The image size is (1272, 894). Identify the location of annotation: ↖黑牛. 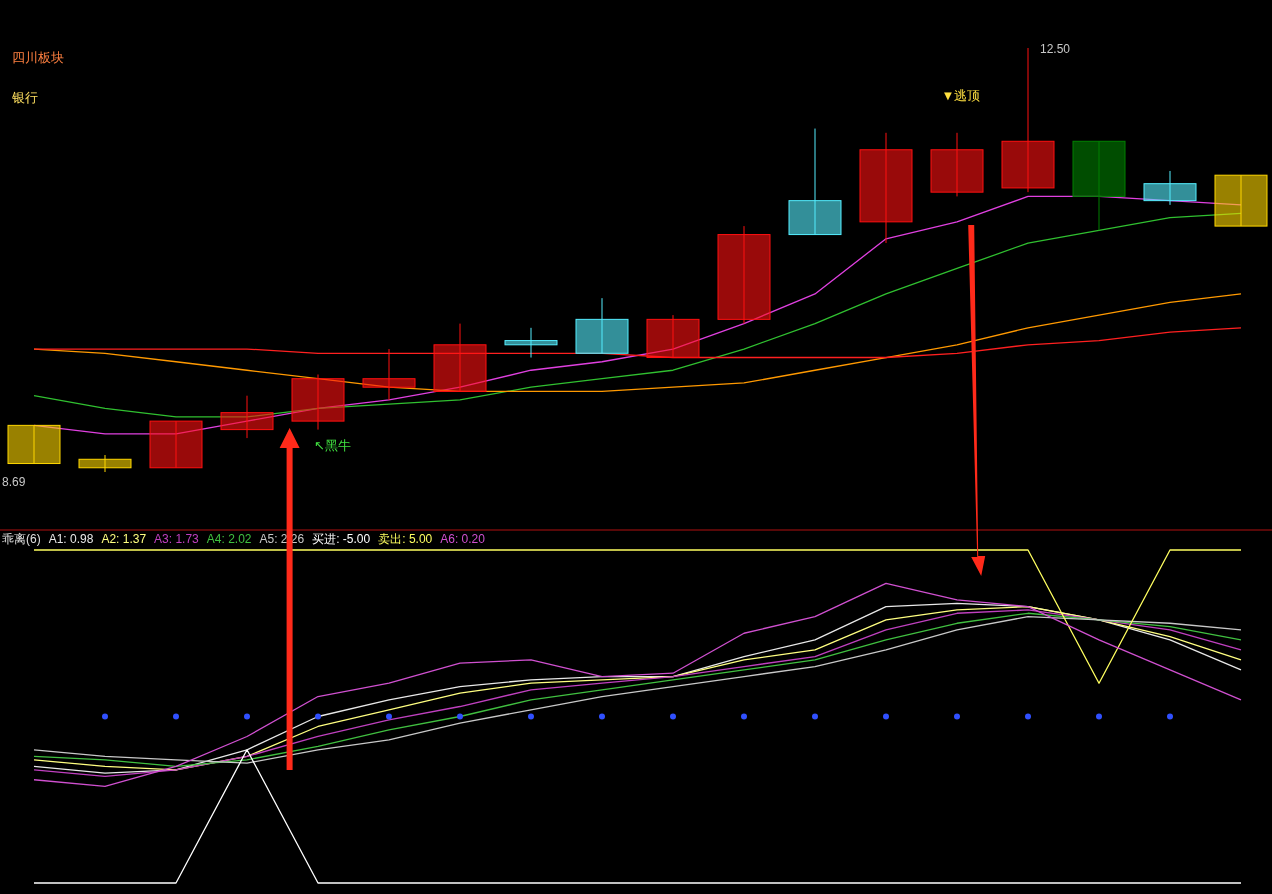
(332, 445).